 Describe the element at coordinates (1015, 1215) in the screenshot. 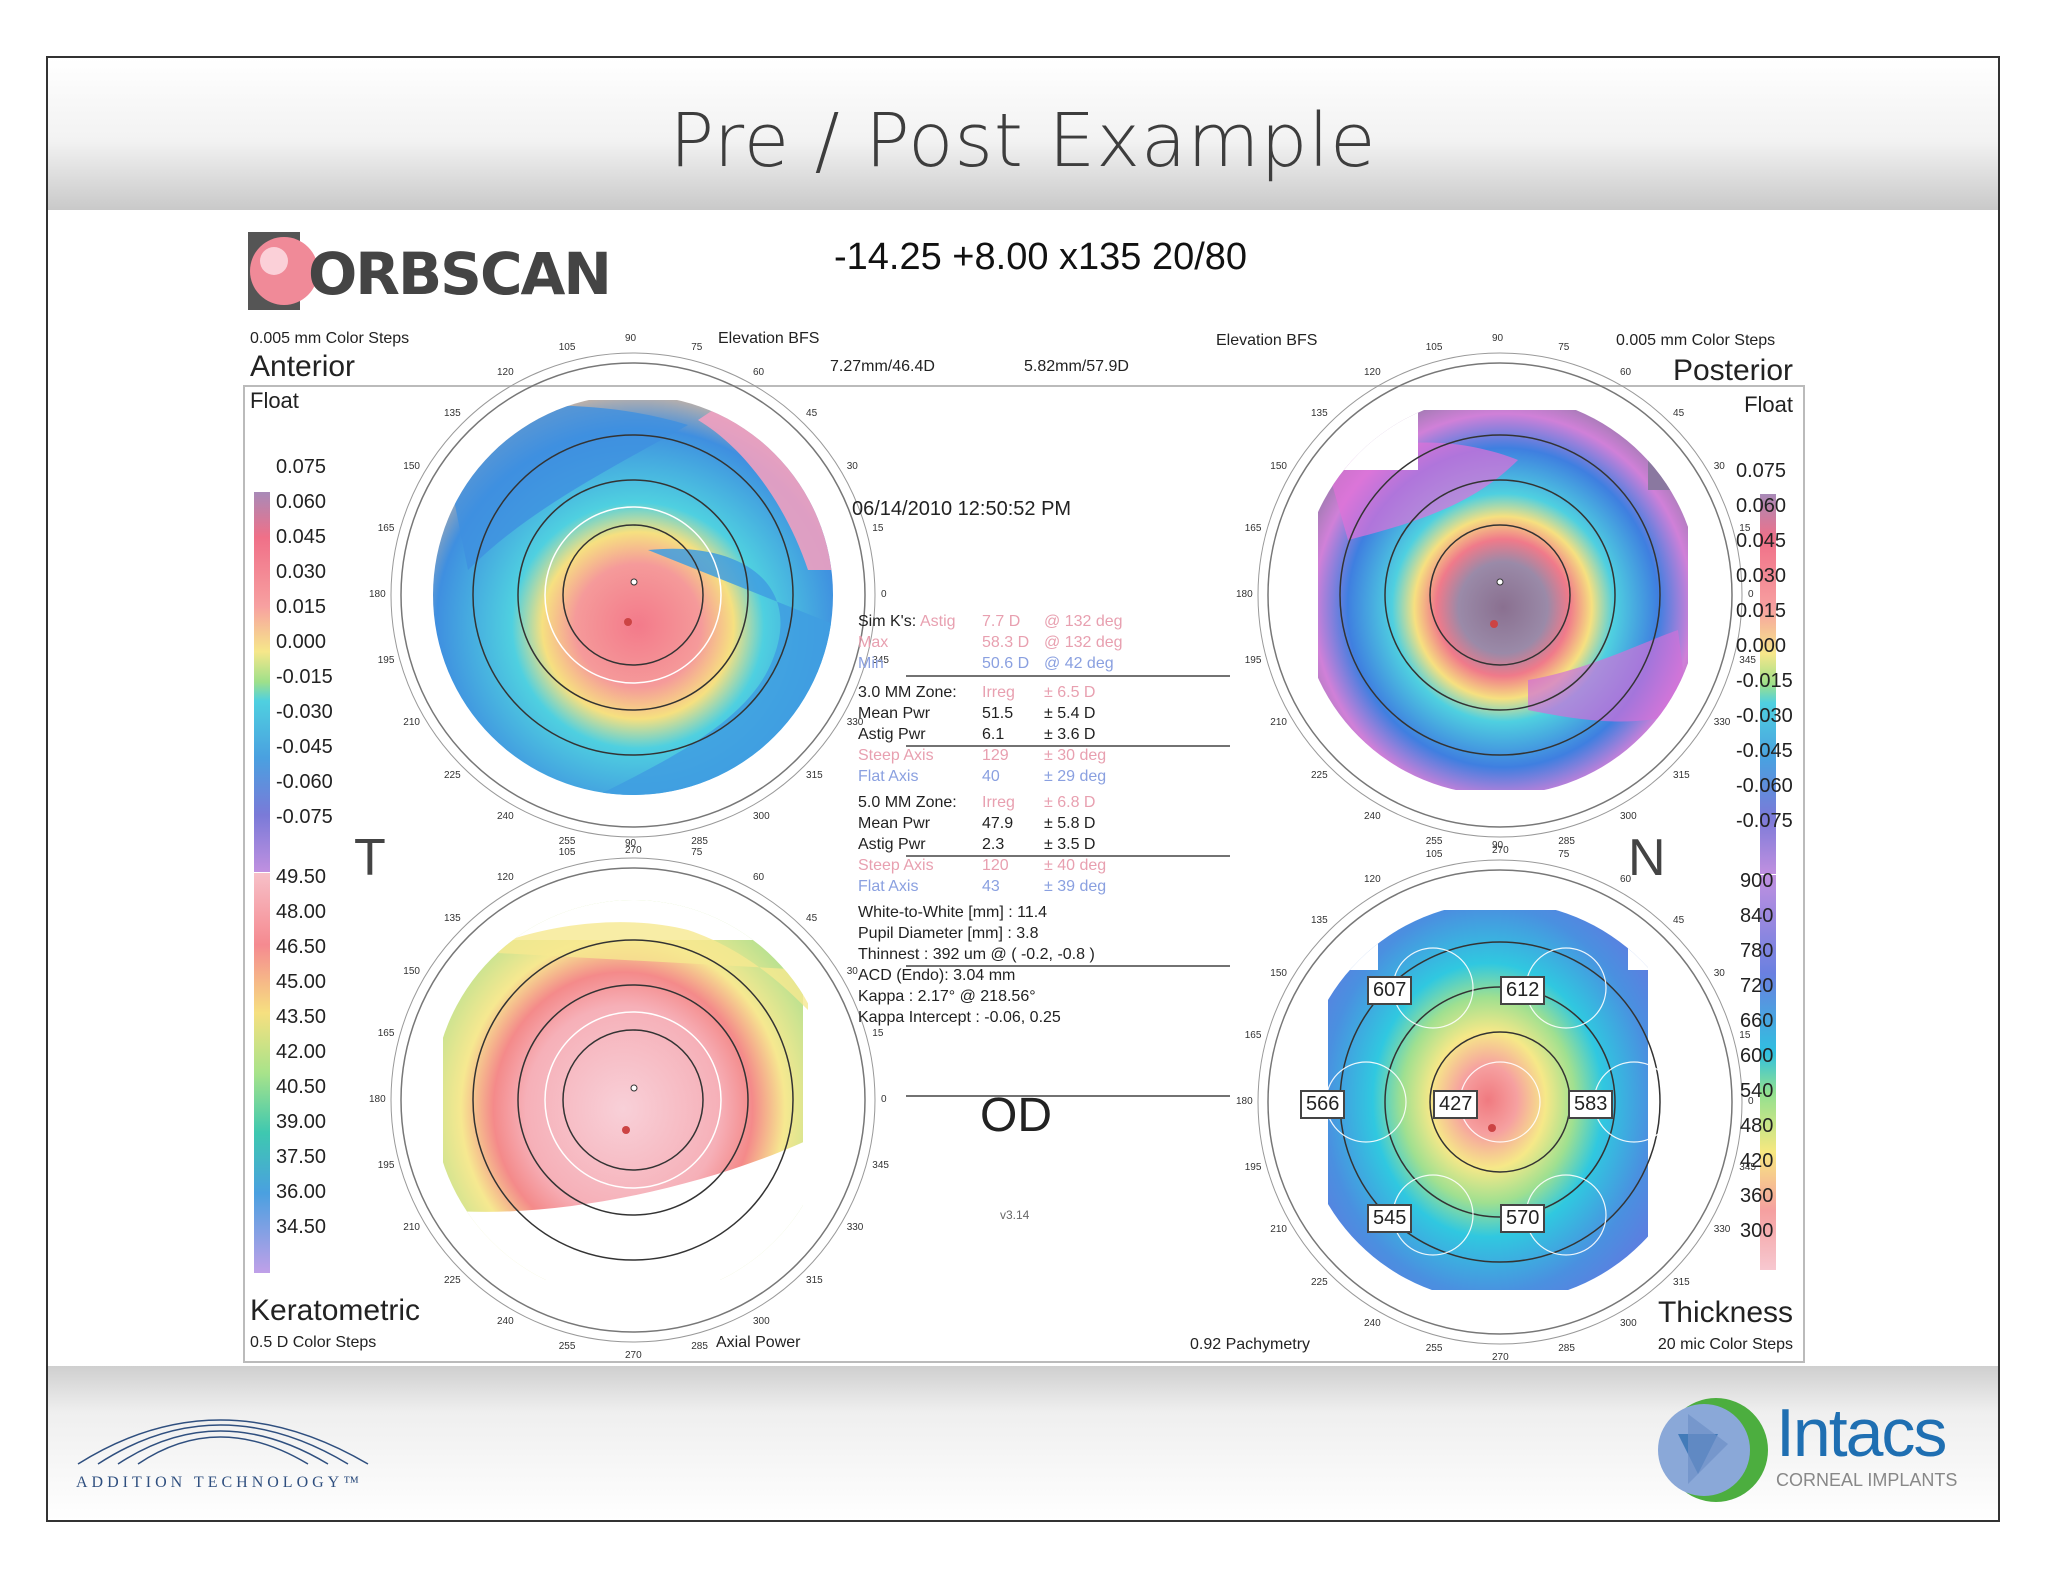

I see `software-version: v3.14` at that location.